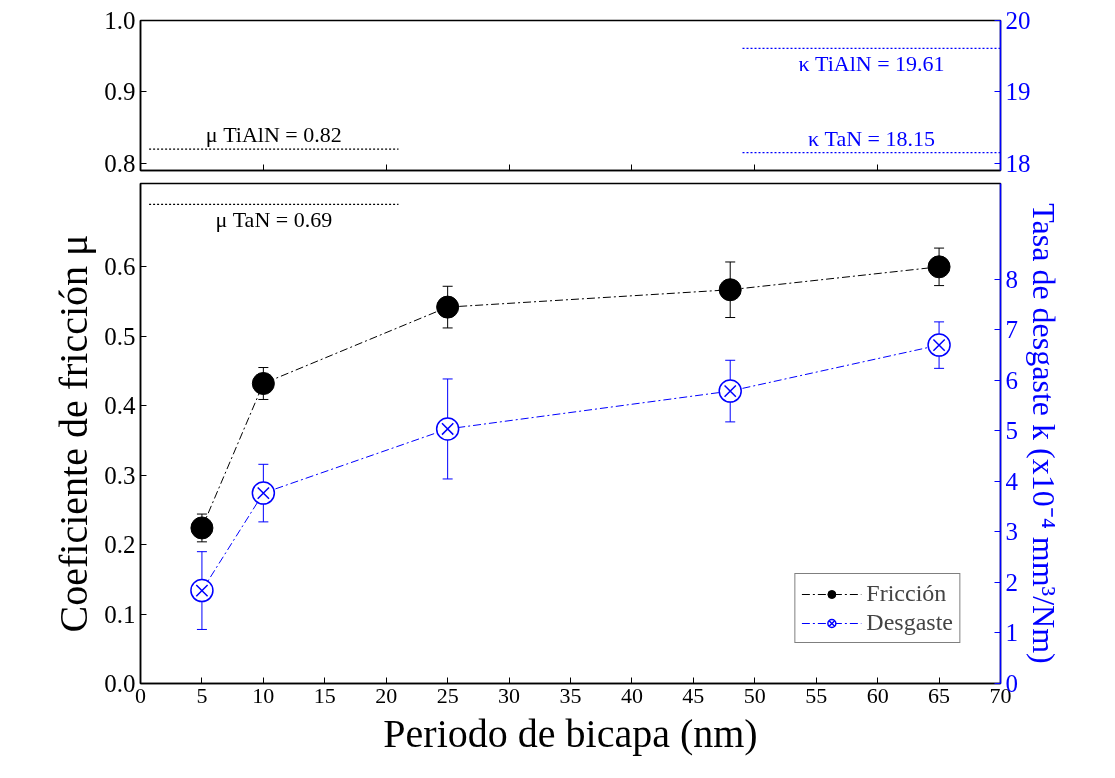  I want to click on y-tick-label: 0.6, so click(120, 267).